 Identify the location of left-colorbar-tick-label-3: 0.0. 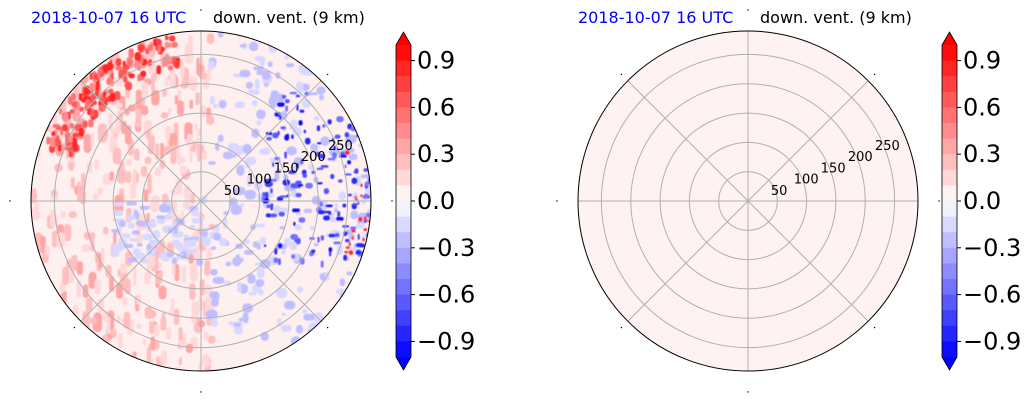
(436, 201).